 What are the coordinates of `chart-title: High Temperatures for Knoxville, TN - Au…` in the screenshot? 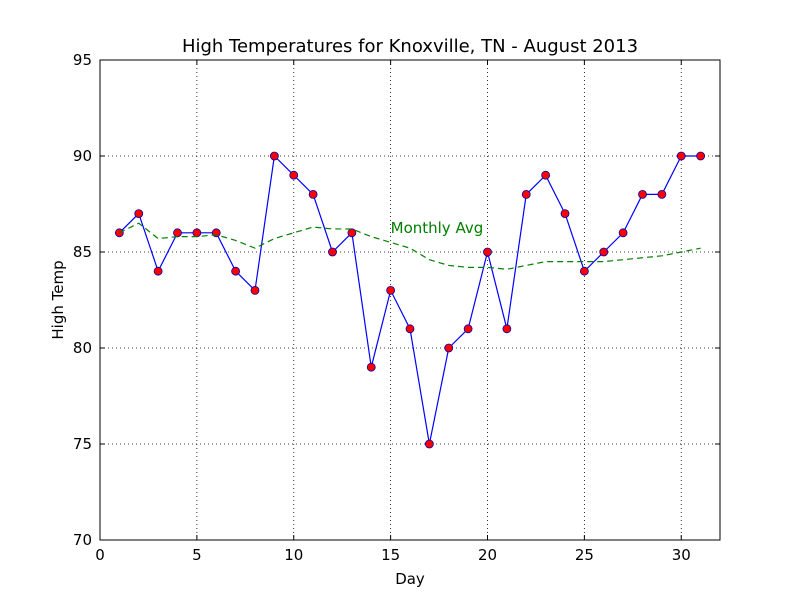 It's located at (410, 46).